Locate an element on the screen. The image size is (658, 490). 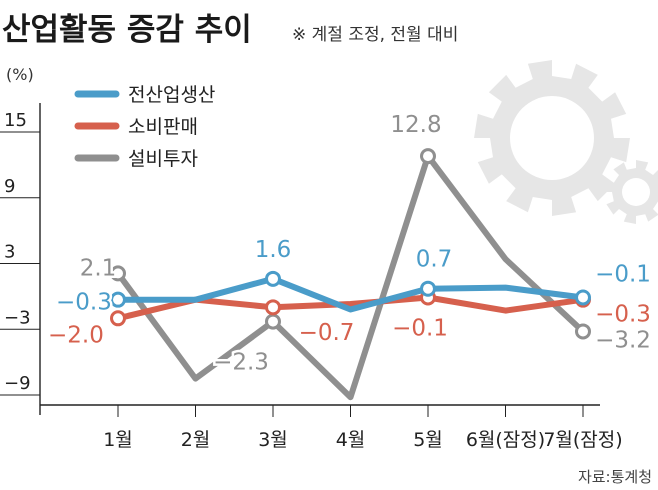
series-line-total-production is located at coordinates (350, 294).